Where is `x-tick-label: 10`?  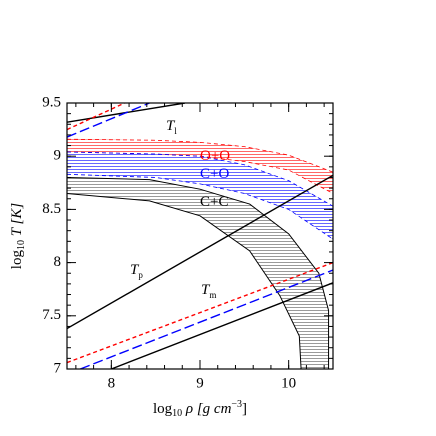
x-tick-label: 10 is located at coordinates (288, 383).